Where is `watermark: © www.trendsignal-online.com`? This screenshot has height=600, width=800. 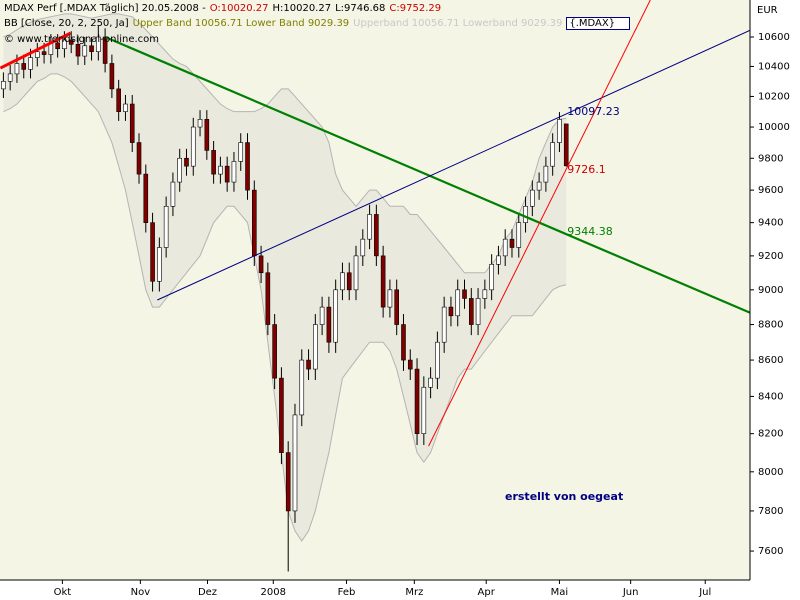
watermark: © www.trendsignal-online.com is located at coordinates (82, 39).